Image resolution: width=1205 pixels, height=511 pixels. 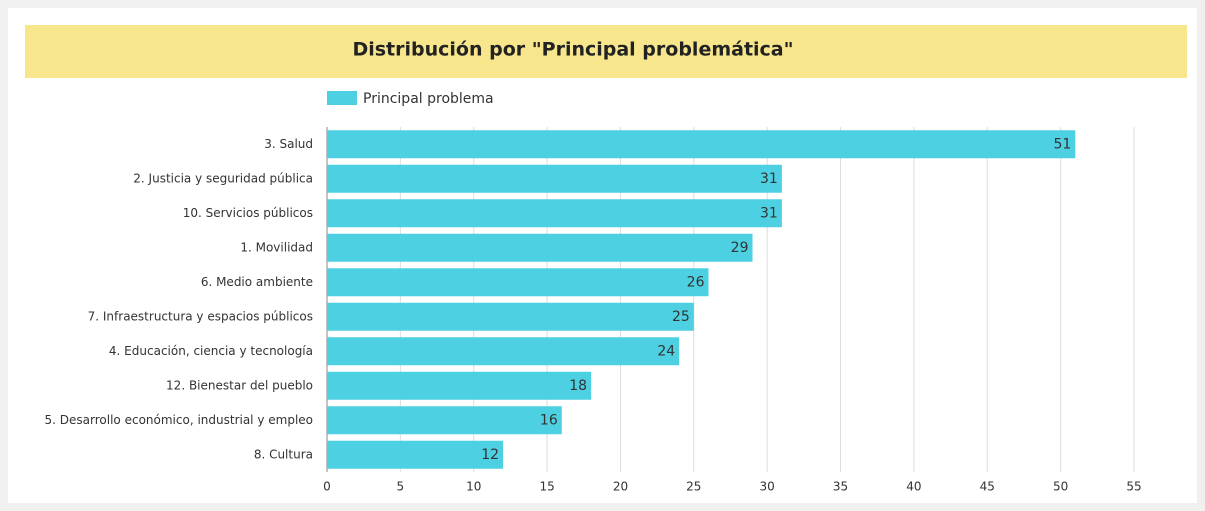 I want to click on value-label: 16, so click(x=549, y=420).